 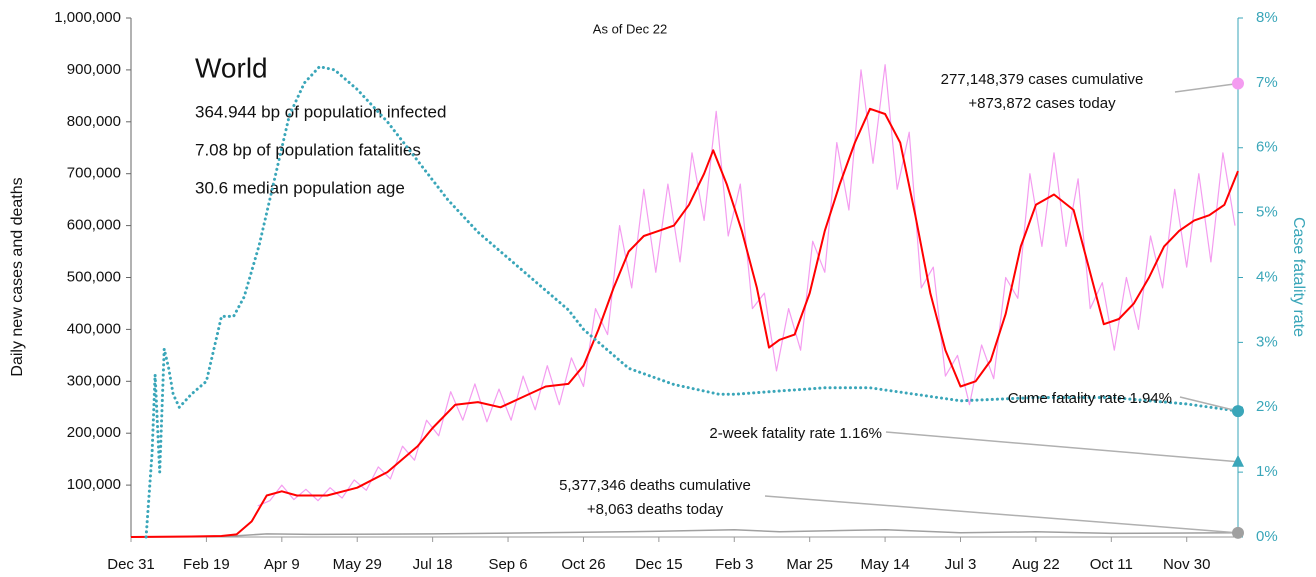 What do you see at coordinates (282, 564) in the screenshot?
I see `x-tick-label: Apr 9` at bounding box center [282, 564].